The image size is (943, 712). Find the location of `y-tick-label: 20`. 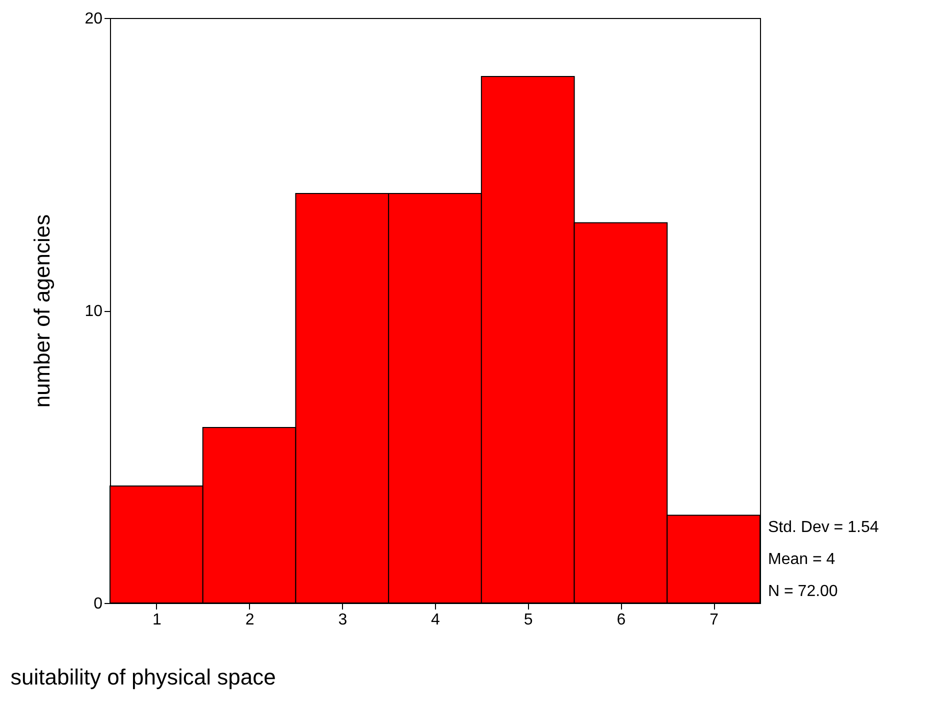

y-tick-label: 20 is located at coordinates (93, 19).